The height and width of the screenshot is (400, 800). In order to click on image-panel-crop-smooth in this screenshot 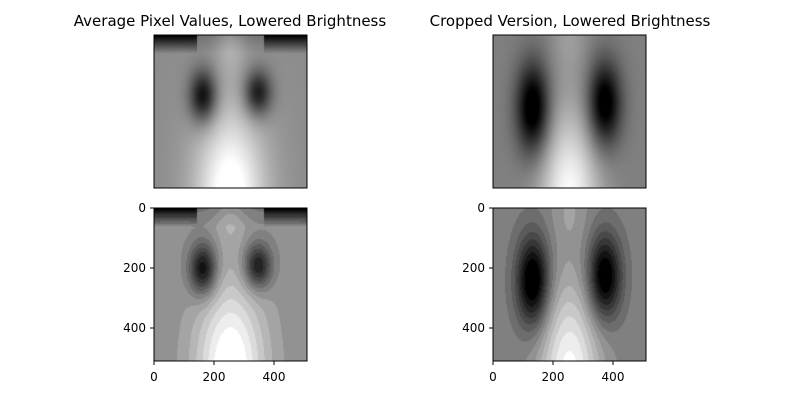, I will do `click(569, 111)`.